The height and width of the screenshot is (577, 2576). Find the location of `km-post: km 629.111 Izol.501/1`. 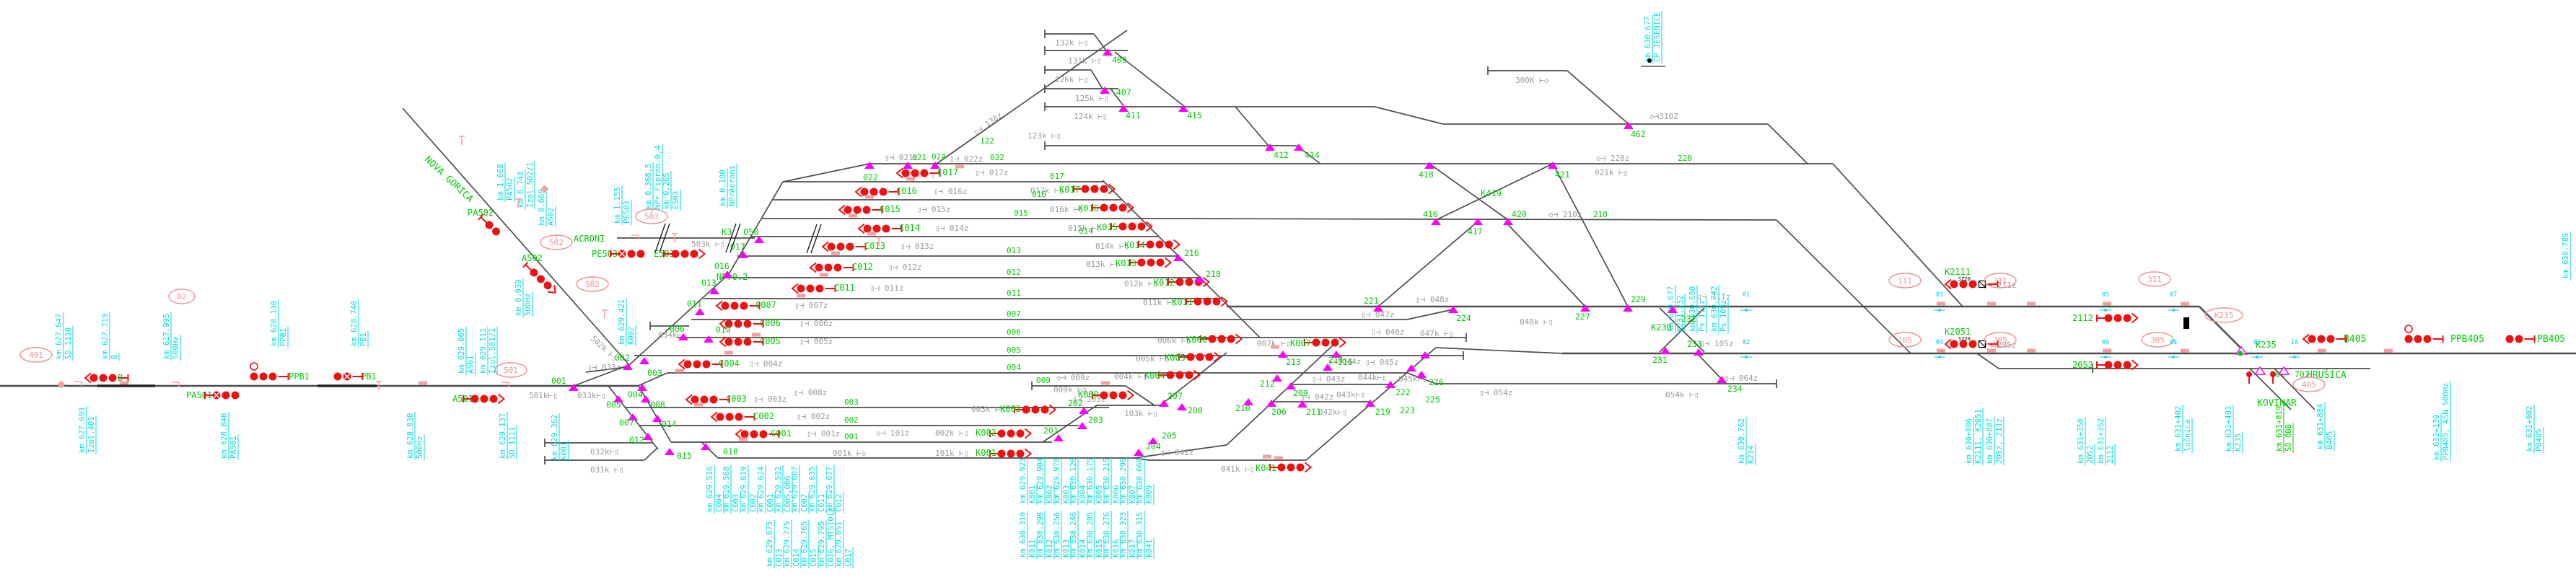

km-post: km 629.111 Izol.501/1 is located at coordinates (488, 351).